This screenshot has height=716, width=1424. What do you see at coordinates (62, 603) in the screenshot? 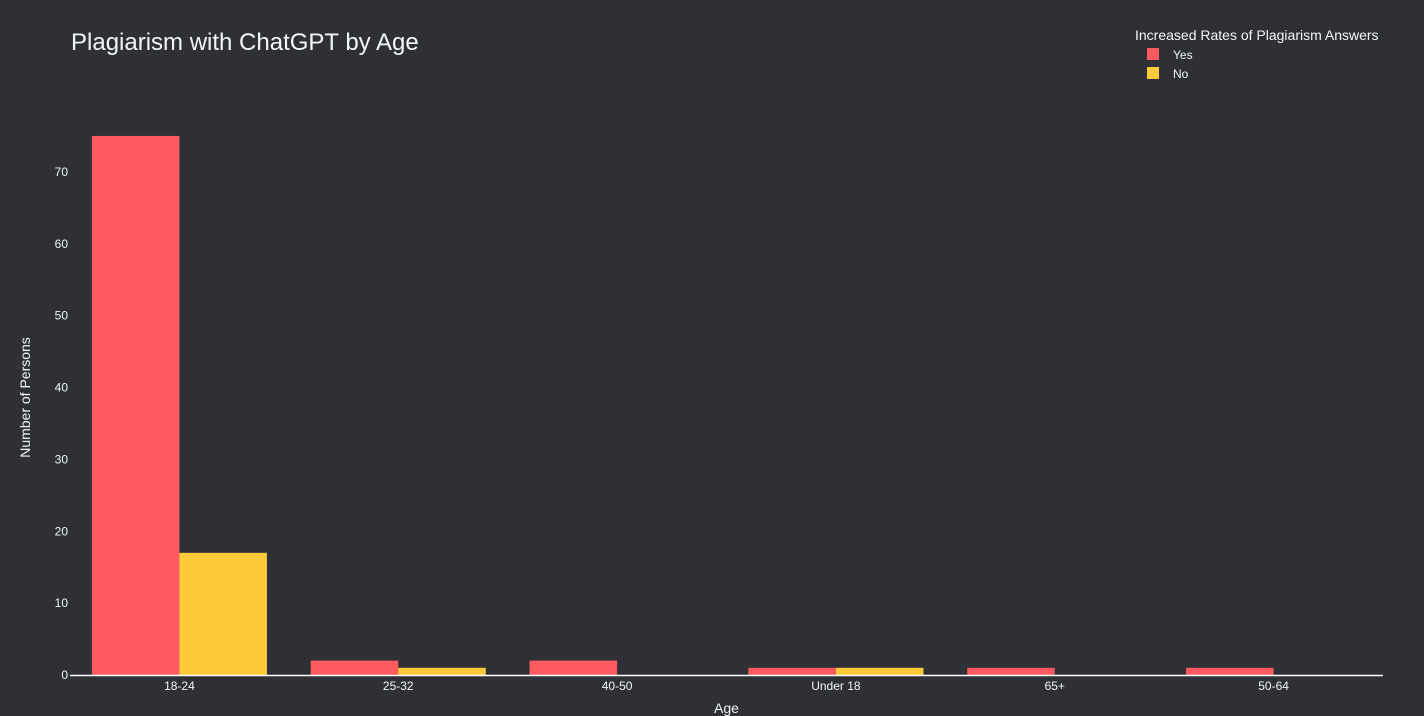
I see `y-tick-label: 10` at bounding box center [62, 603].